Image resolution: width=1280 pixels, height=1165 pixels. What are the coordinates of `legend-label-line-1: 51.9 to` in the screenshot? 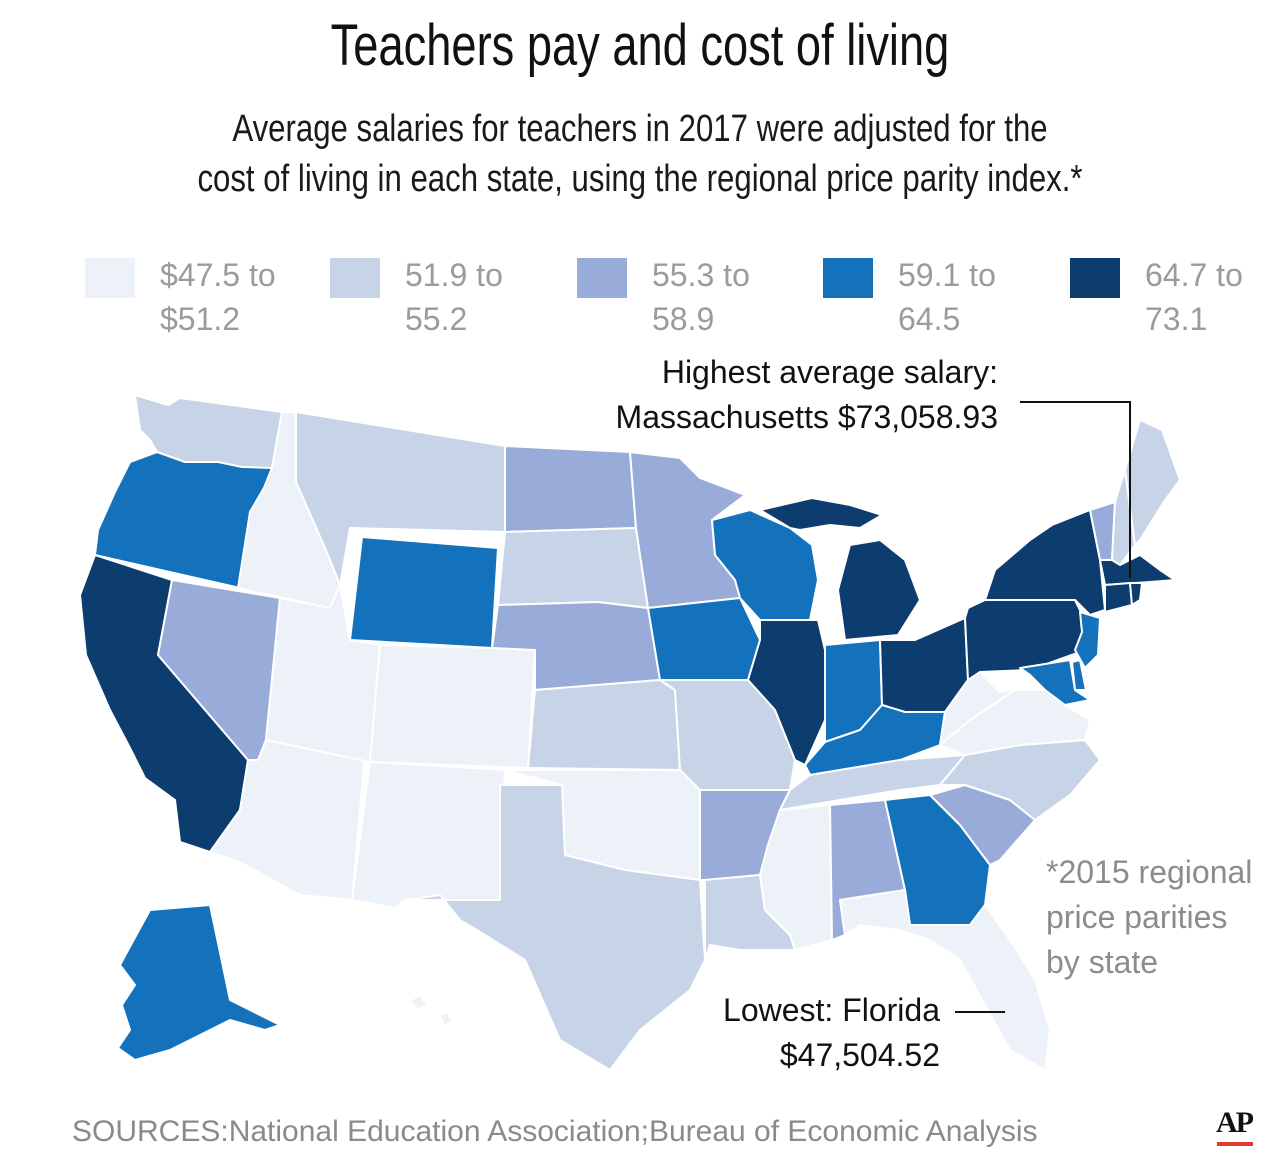 It's located at (454, 275).